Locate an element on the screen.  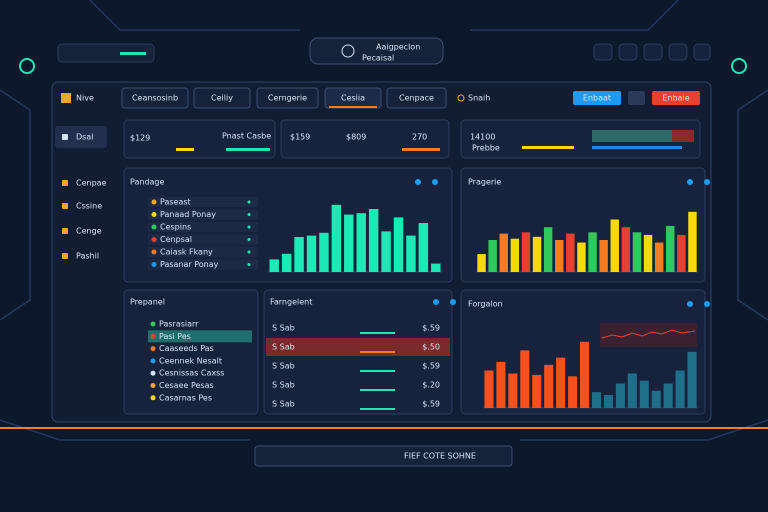
list-item: Ceennek Nesalt is located at coordinates (190, 360).